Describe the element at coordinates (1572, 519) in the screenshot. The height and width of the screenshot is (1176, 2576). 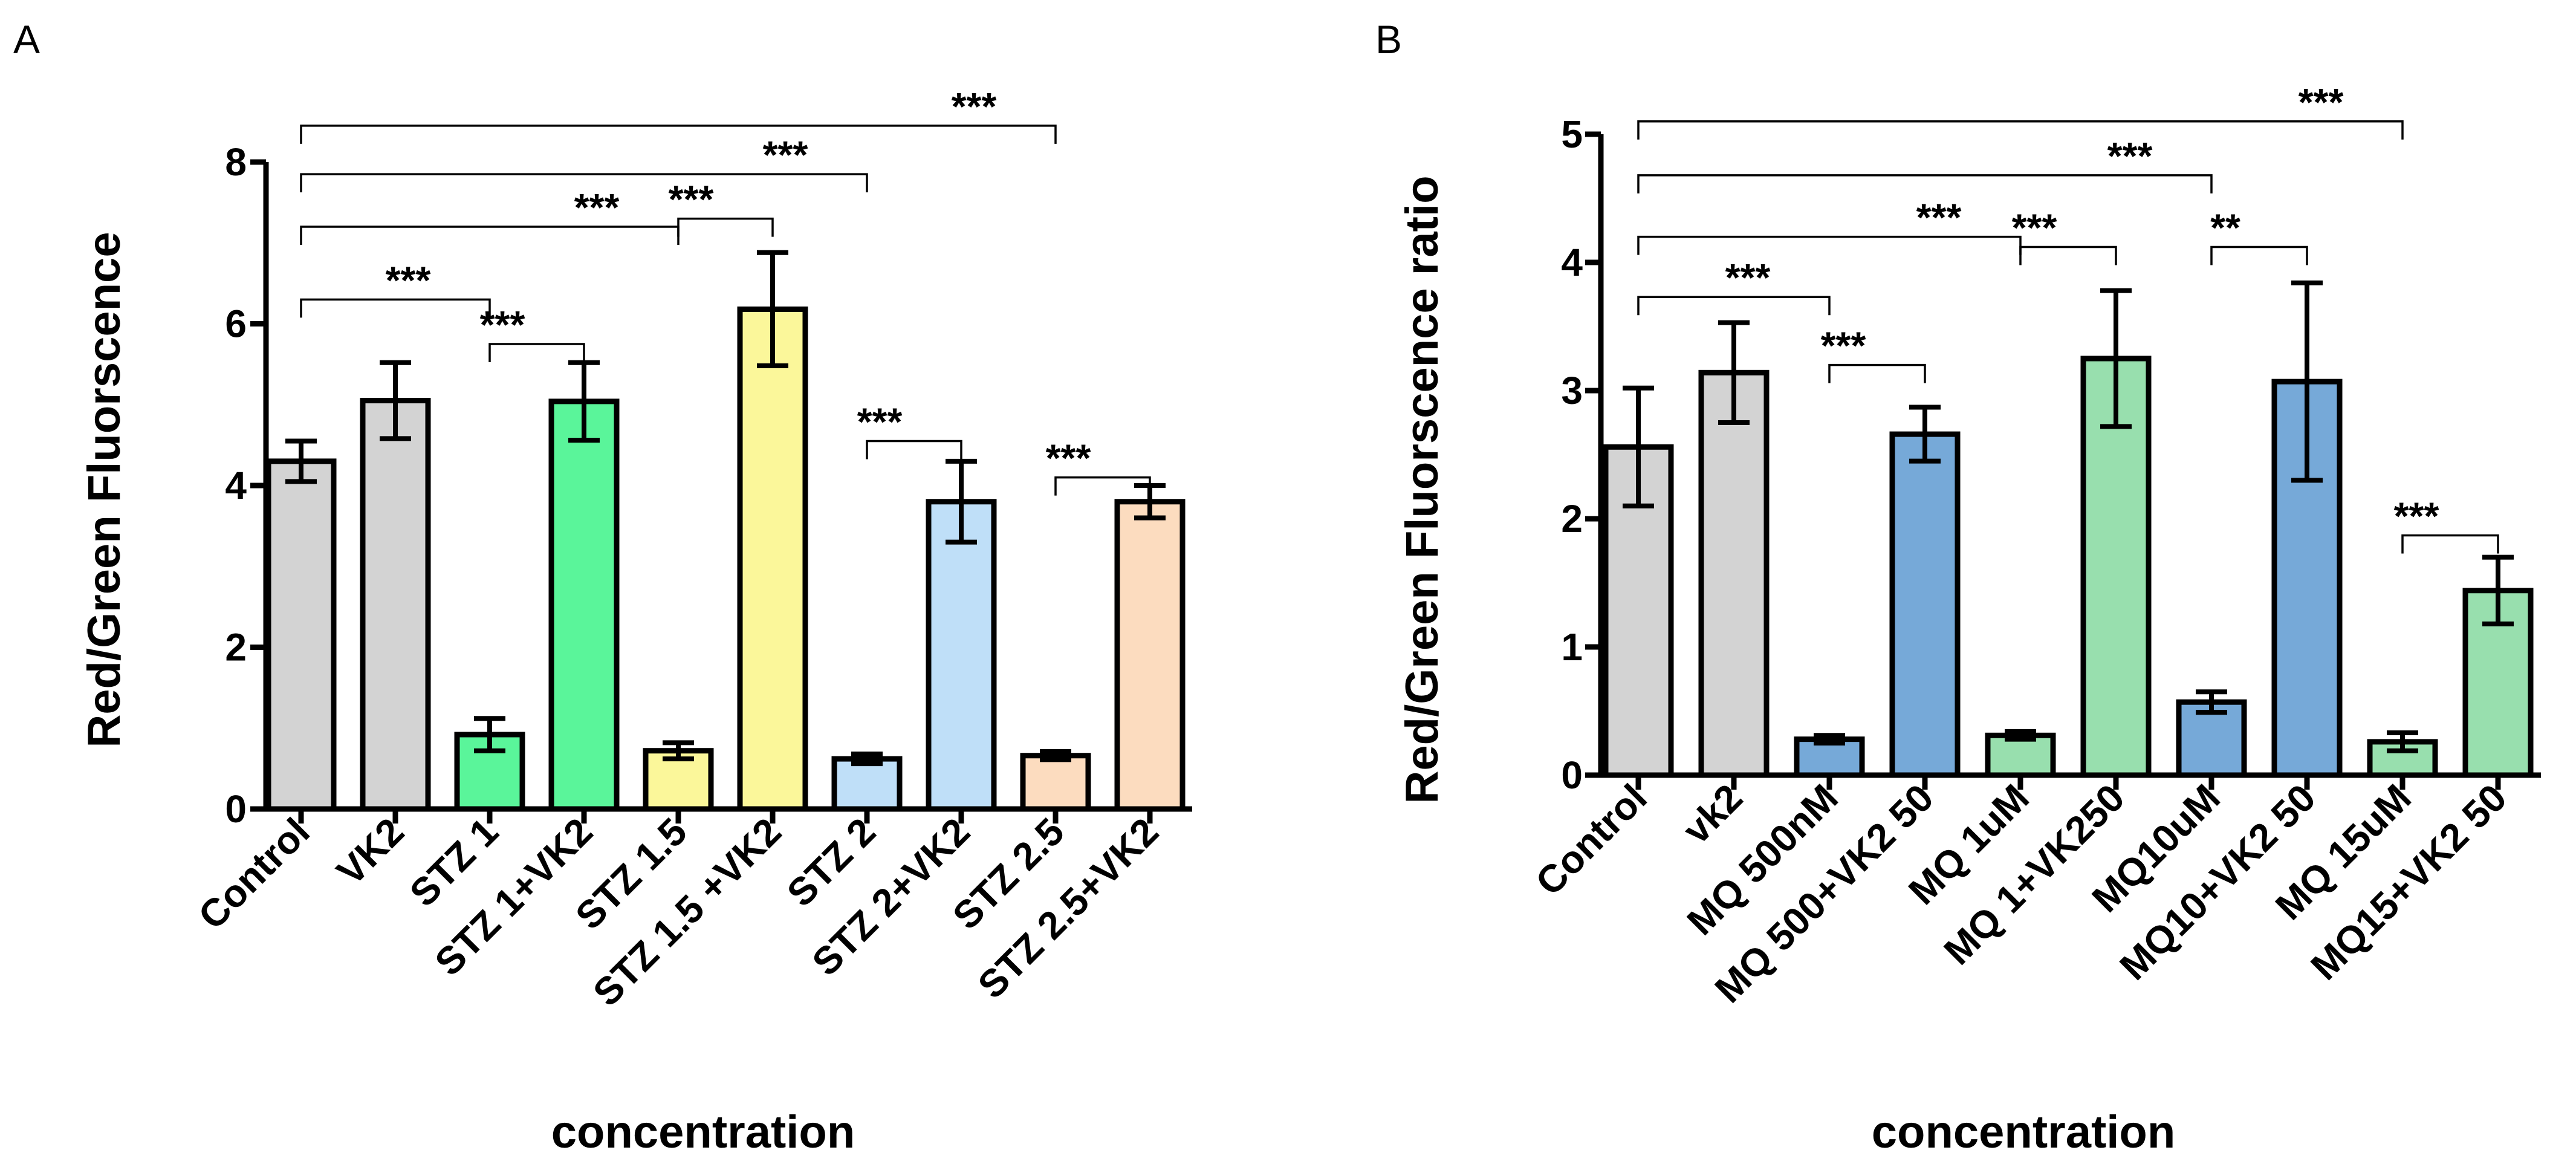
I see `panel-b-y-tick-label: 2` at that location.